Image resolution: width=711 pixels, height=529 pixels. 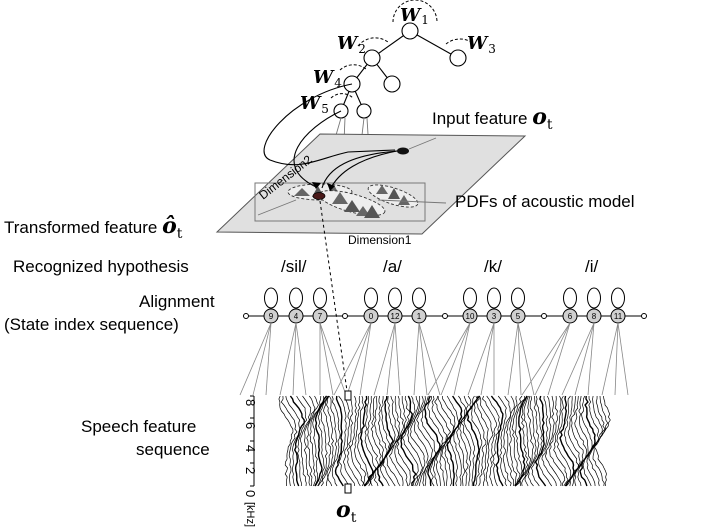 I want to click on input-feature-point, so click(x=403, y=151).